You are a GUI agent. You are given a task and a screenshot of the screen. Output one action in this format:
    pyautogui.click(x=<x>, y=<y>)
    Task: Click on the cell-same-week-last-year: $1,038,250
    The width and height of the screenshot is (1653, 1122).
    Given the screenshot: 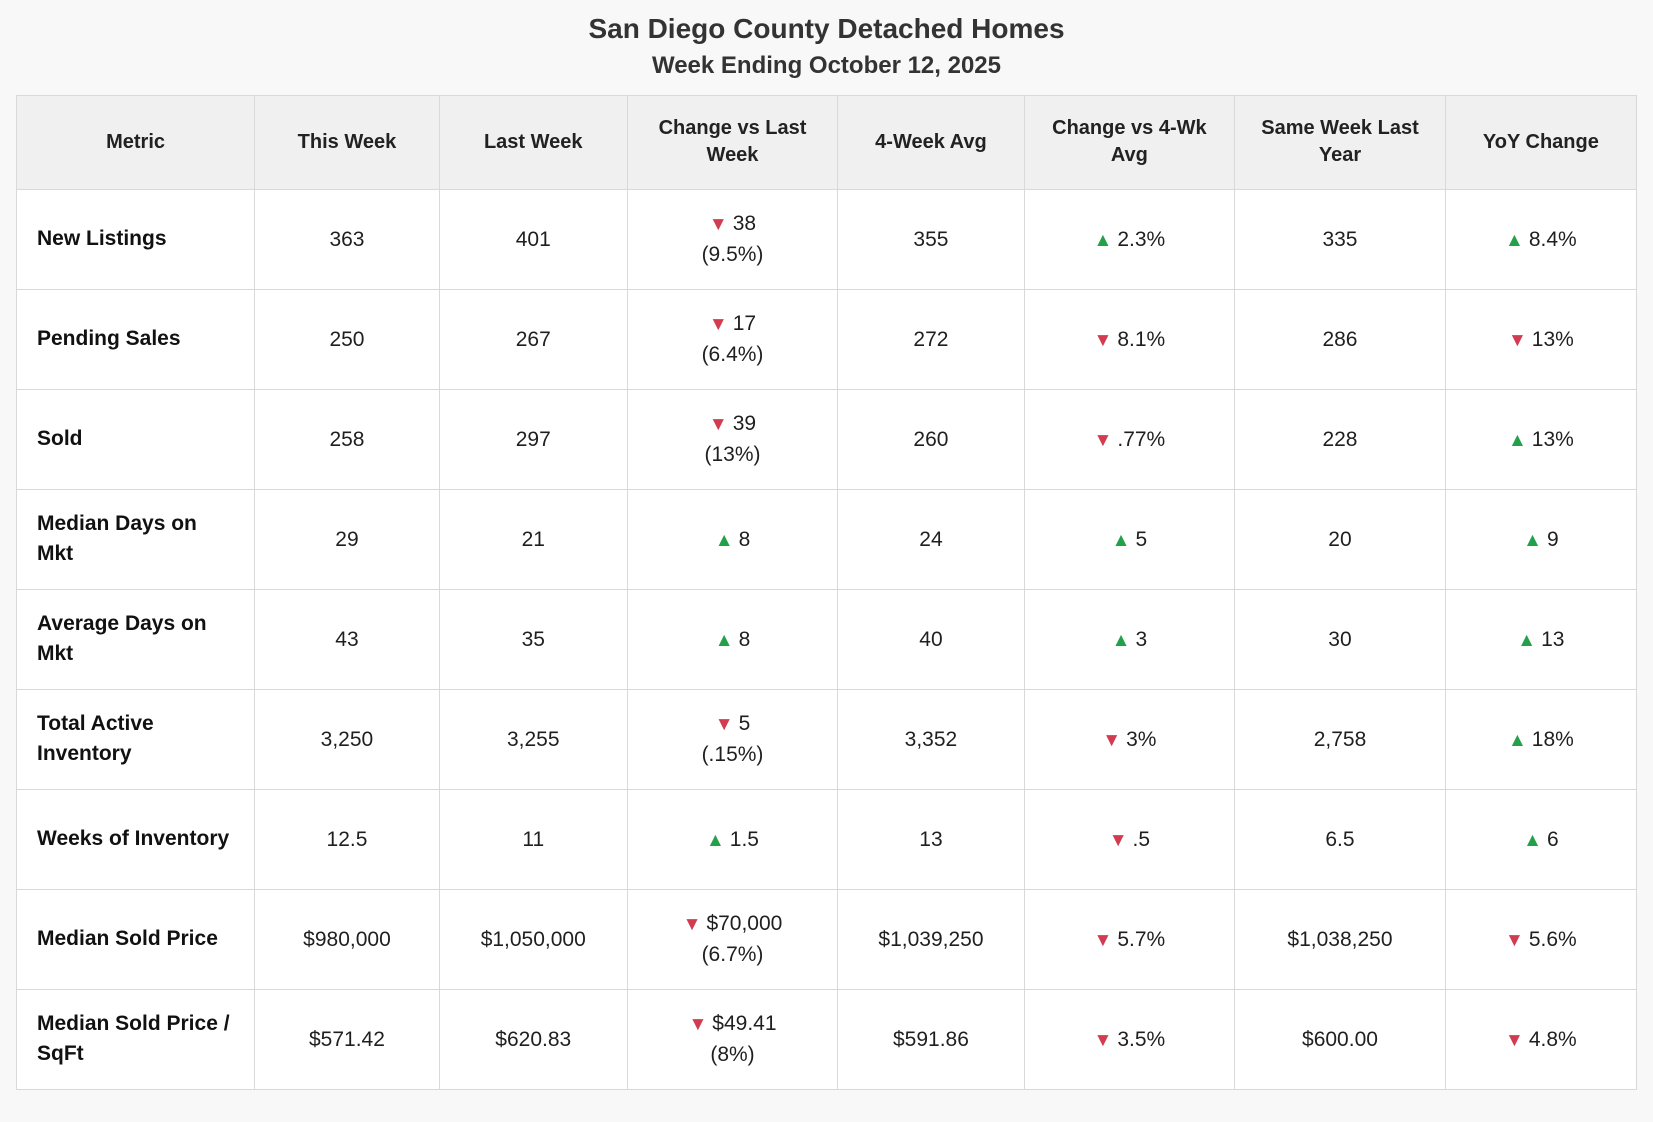 What is the action you would take?
    pyautogui.click(x=1340, y=939)
    